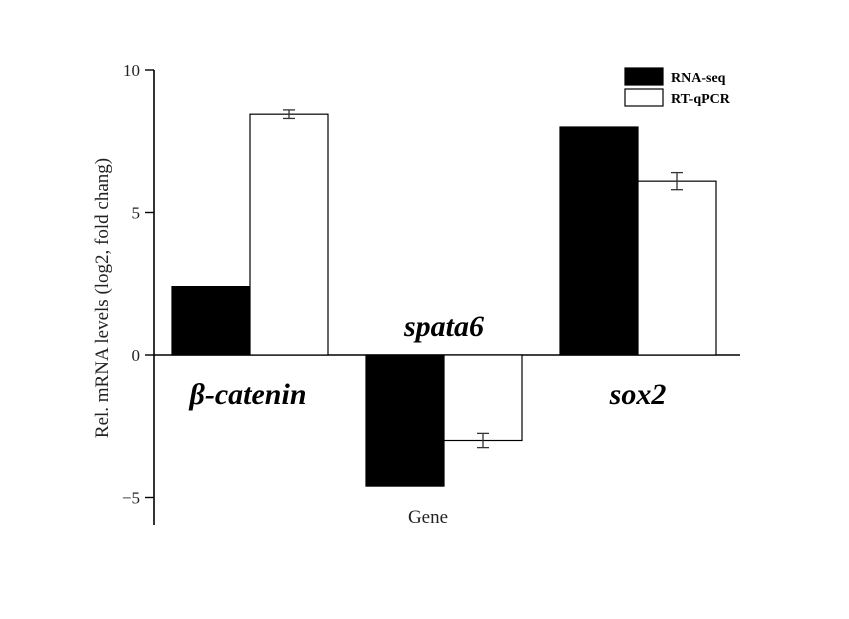  Describe the element at coordinates (638, 394) in the screenshot. I see `category-label-2: sox2` at that location.